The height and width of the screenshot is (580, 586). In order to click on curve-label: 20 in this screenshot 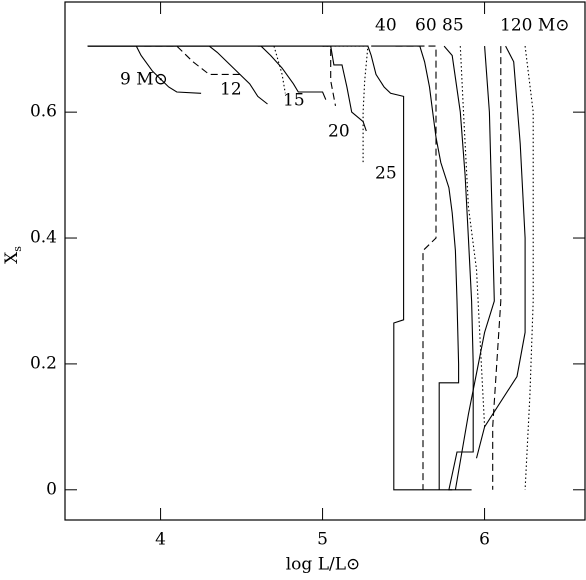, I will do `click(339, 132)`.